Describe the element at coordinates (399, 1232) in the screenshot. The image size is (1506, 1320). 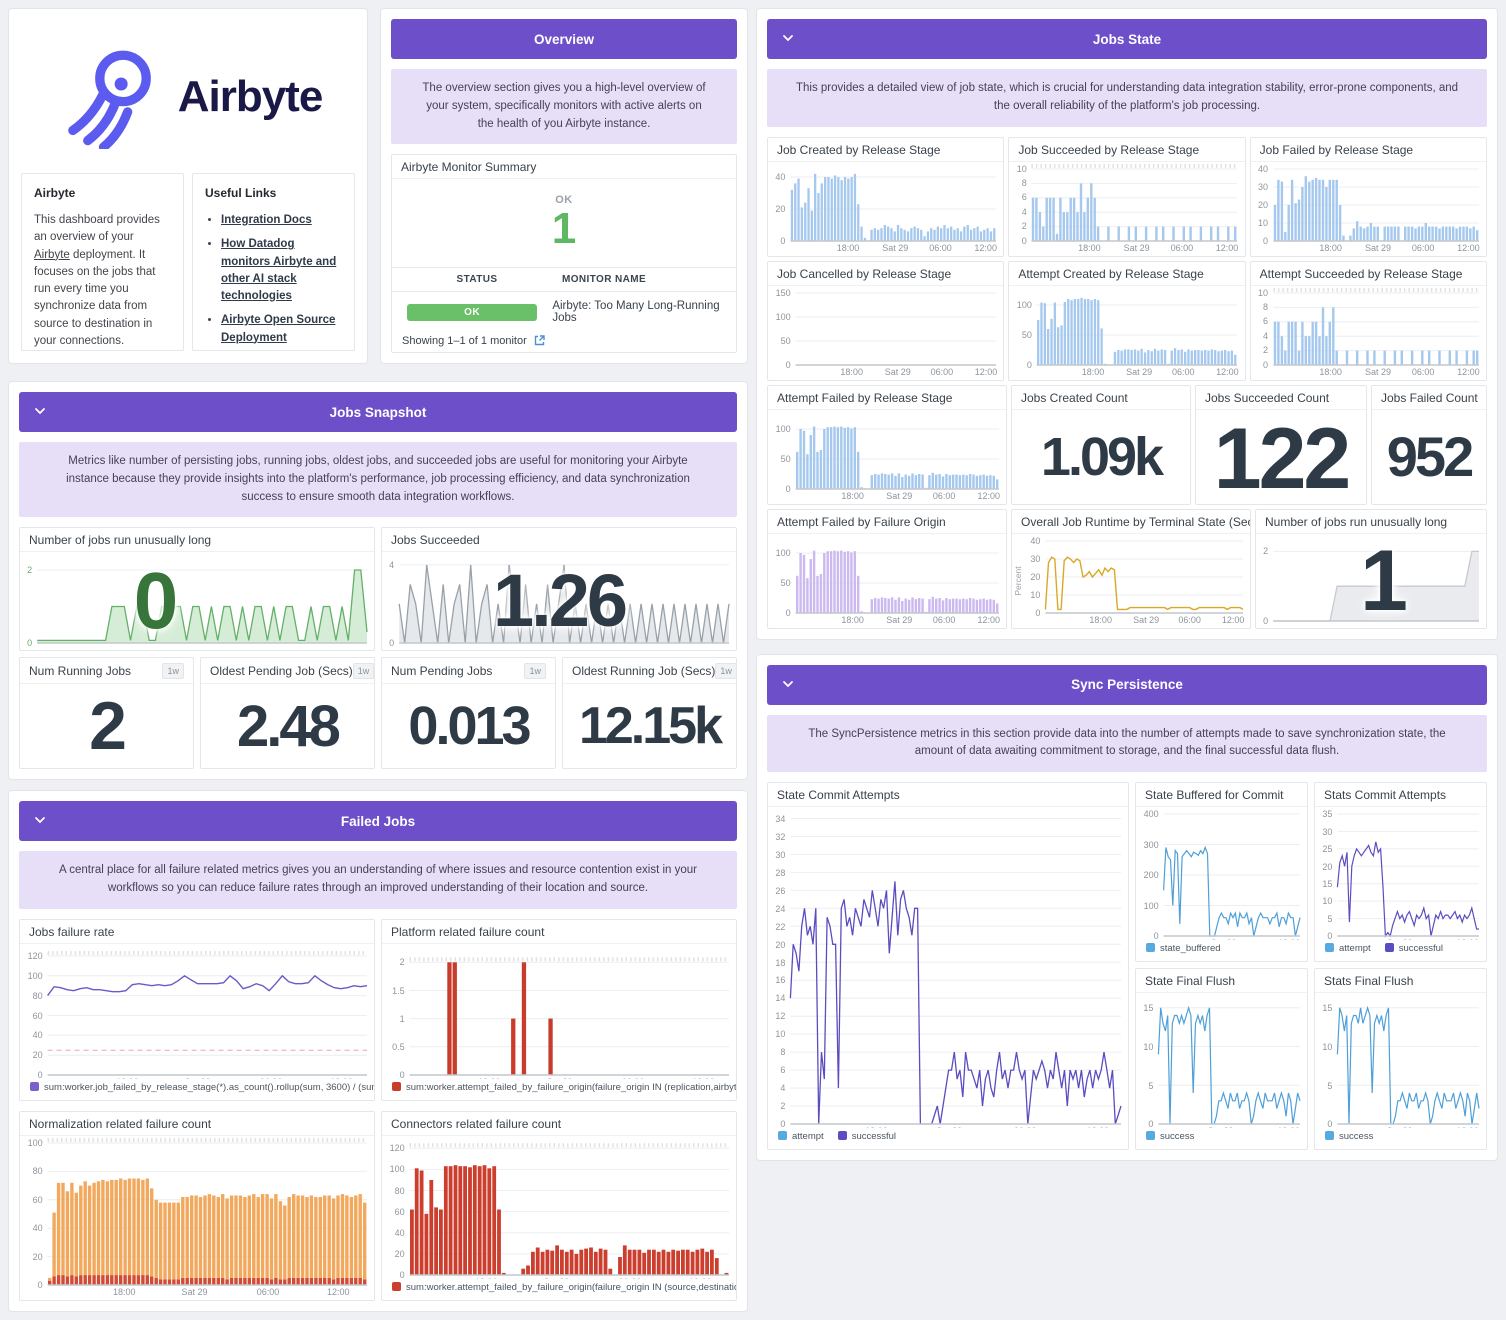
I see `y-tick: 40` at that location.